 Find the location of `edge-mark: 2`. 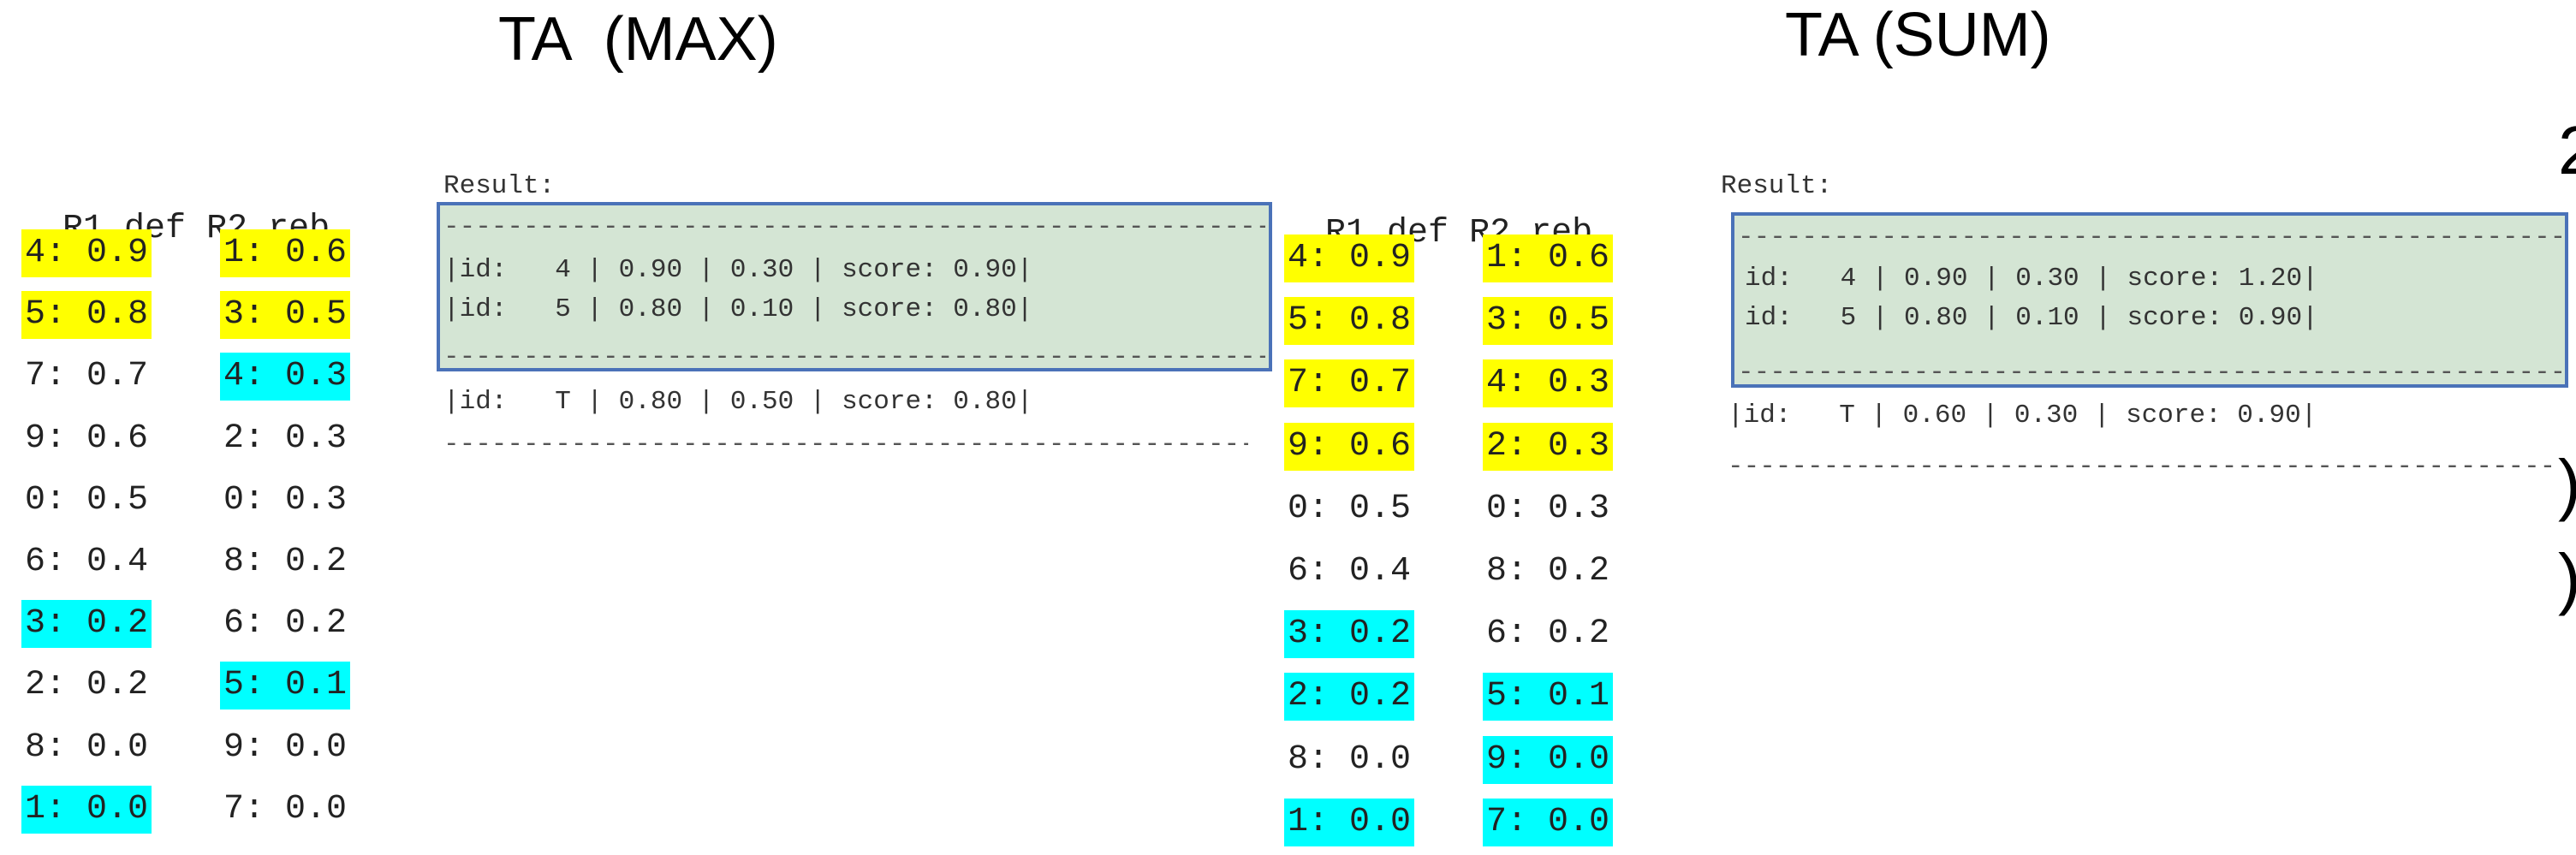

edge-mark: 2 is located at coordinates (2567, 150).